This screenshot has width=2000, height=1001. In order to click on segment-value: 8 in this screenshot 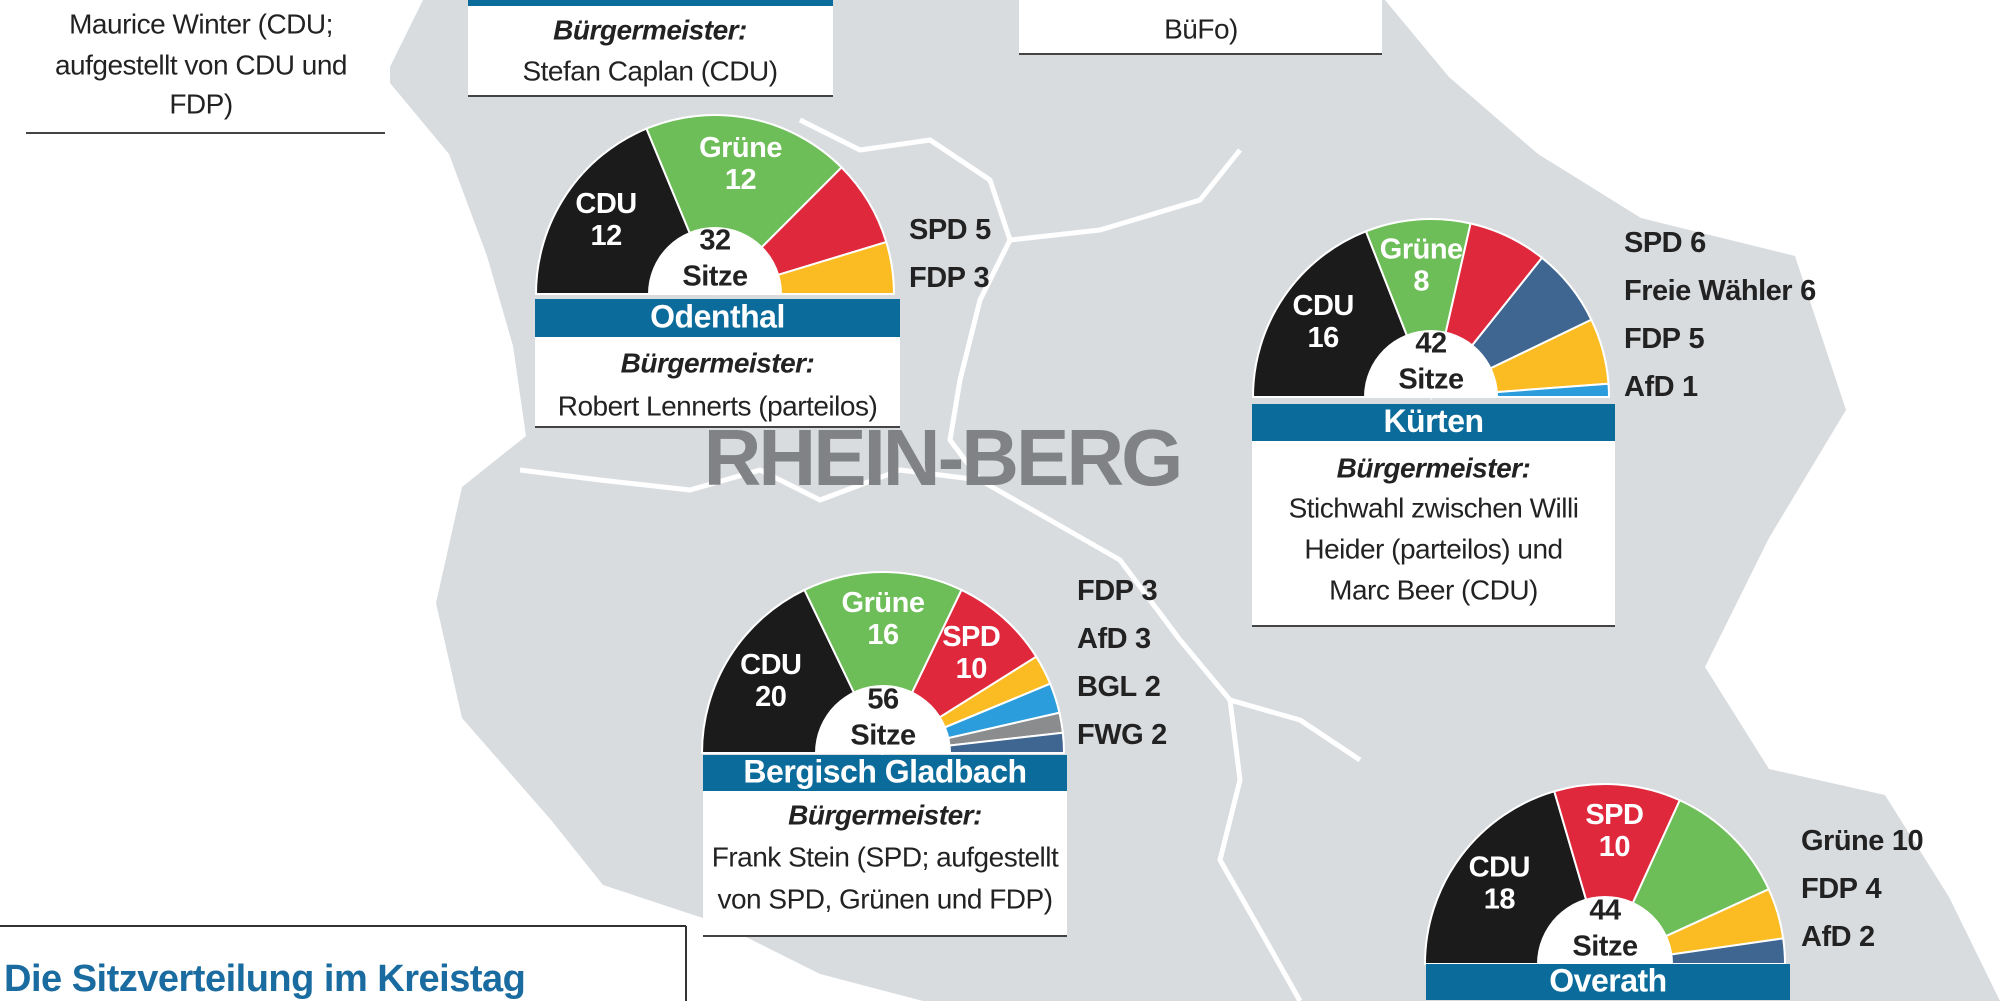, I will do `click(1421, 282)`.